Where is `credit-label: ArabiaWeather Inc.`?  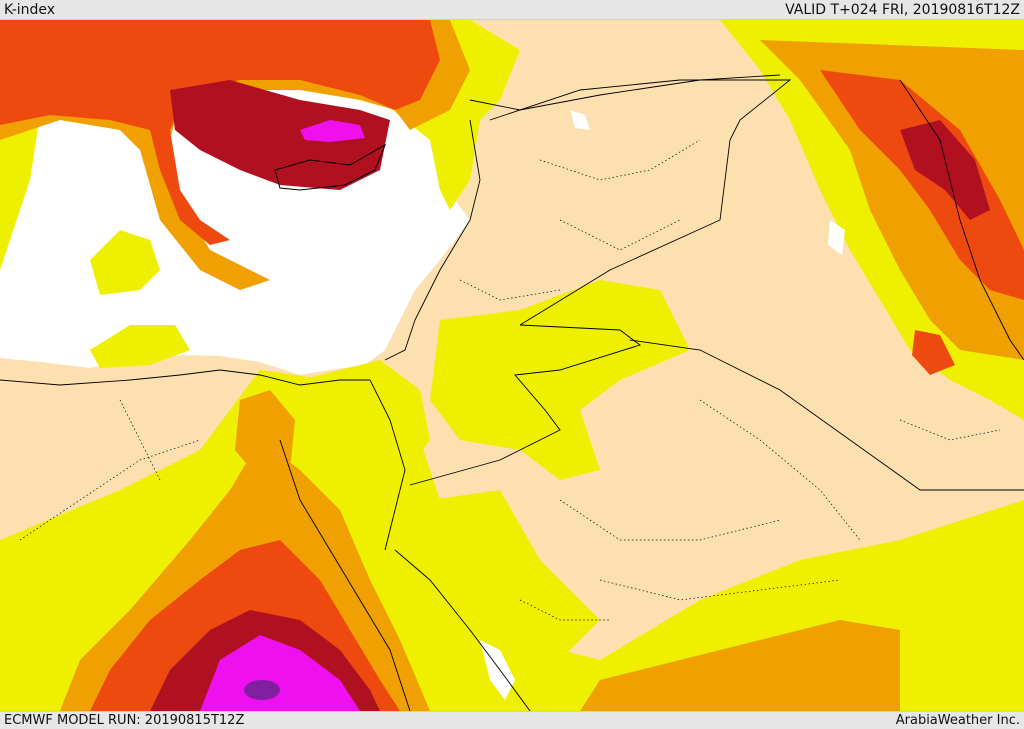
credit-label: ArabiaWeather Inc. is located at coordinates (957, 720).